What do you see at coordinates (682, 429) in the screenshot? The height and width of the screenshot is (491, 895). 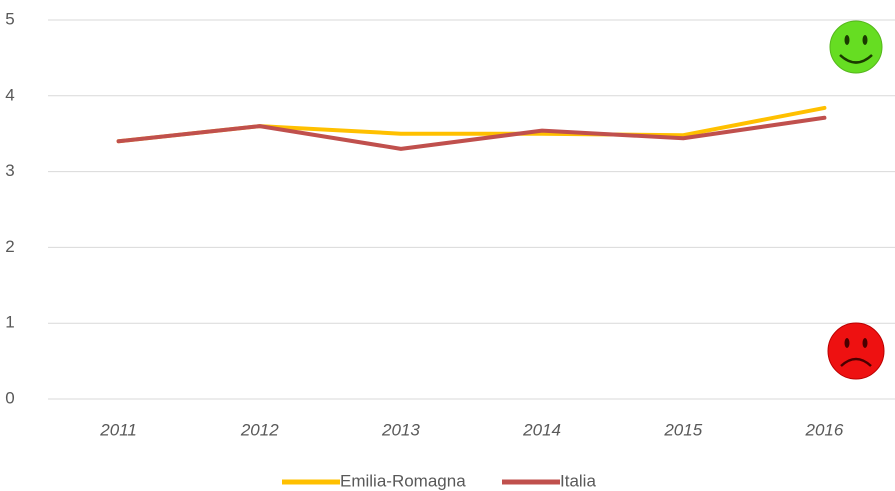 I see `x-tick-label: 2015` at bounding box center [682, 429].